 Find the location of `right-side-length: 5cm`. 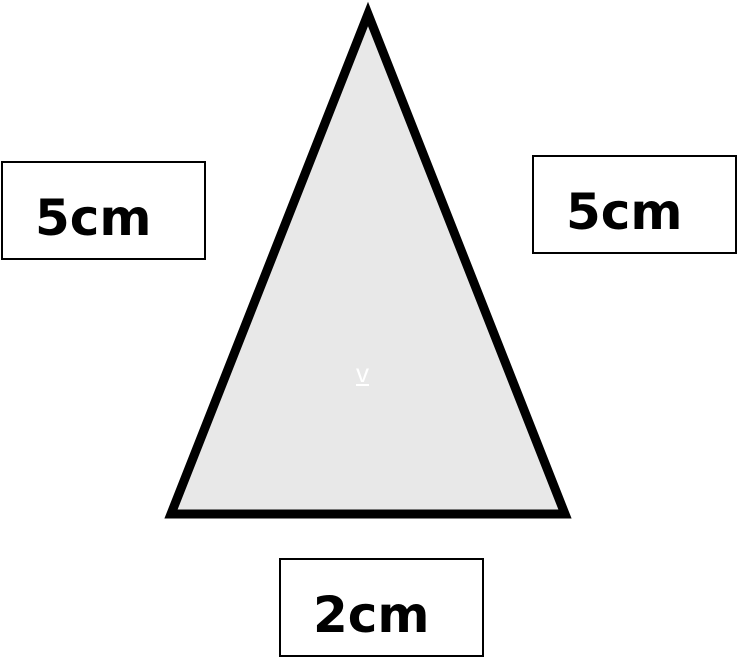

right-side-length: 5cm is located at coordinates (624, 212).